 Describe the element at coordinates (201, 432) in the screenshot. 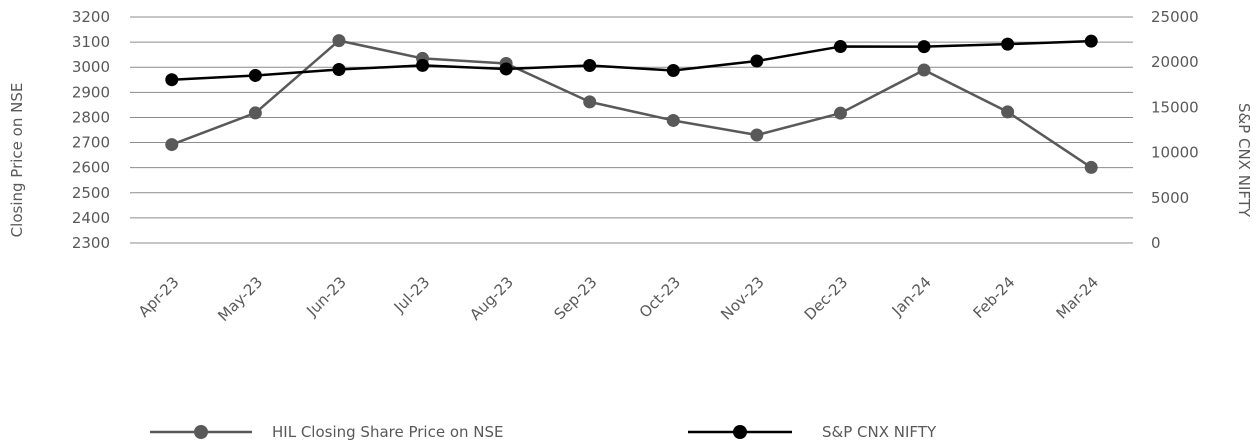

I see `legend-marker-hil` at that location.